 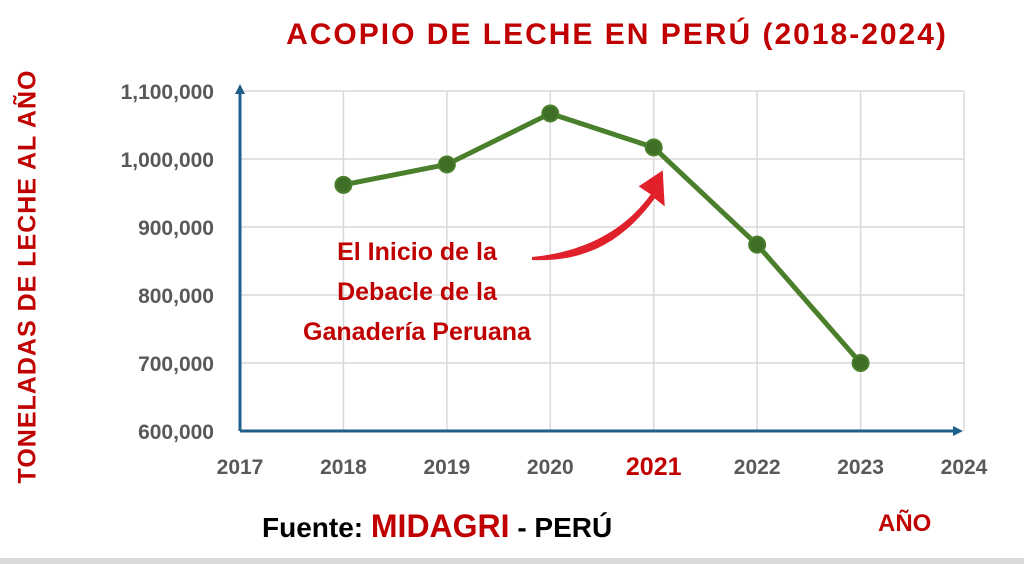 What do you see at coordinates (654, 467) in the screenshot?
I see `x-tick-label: 2021` at bounding box center [654, 467].